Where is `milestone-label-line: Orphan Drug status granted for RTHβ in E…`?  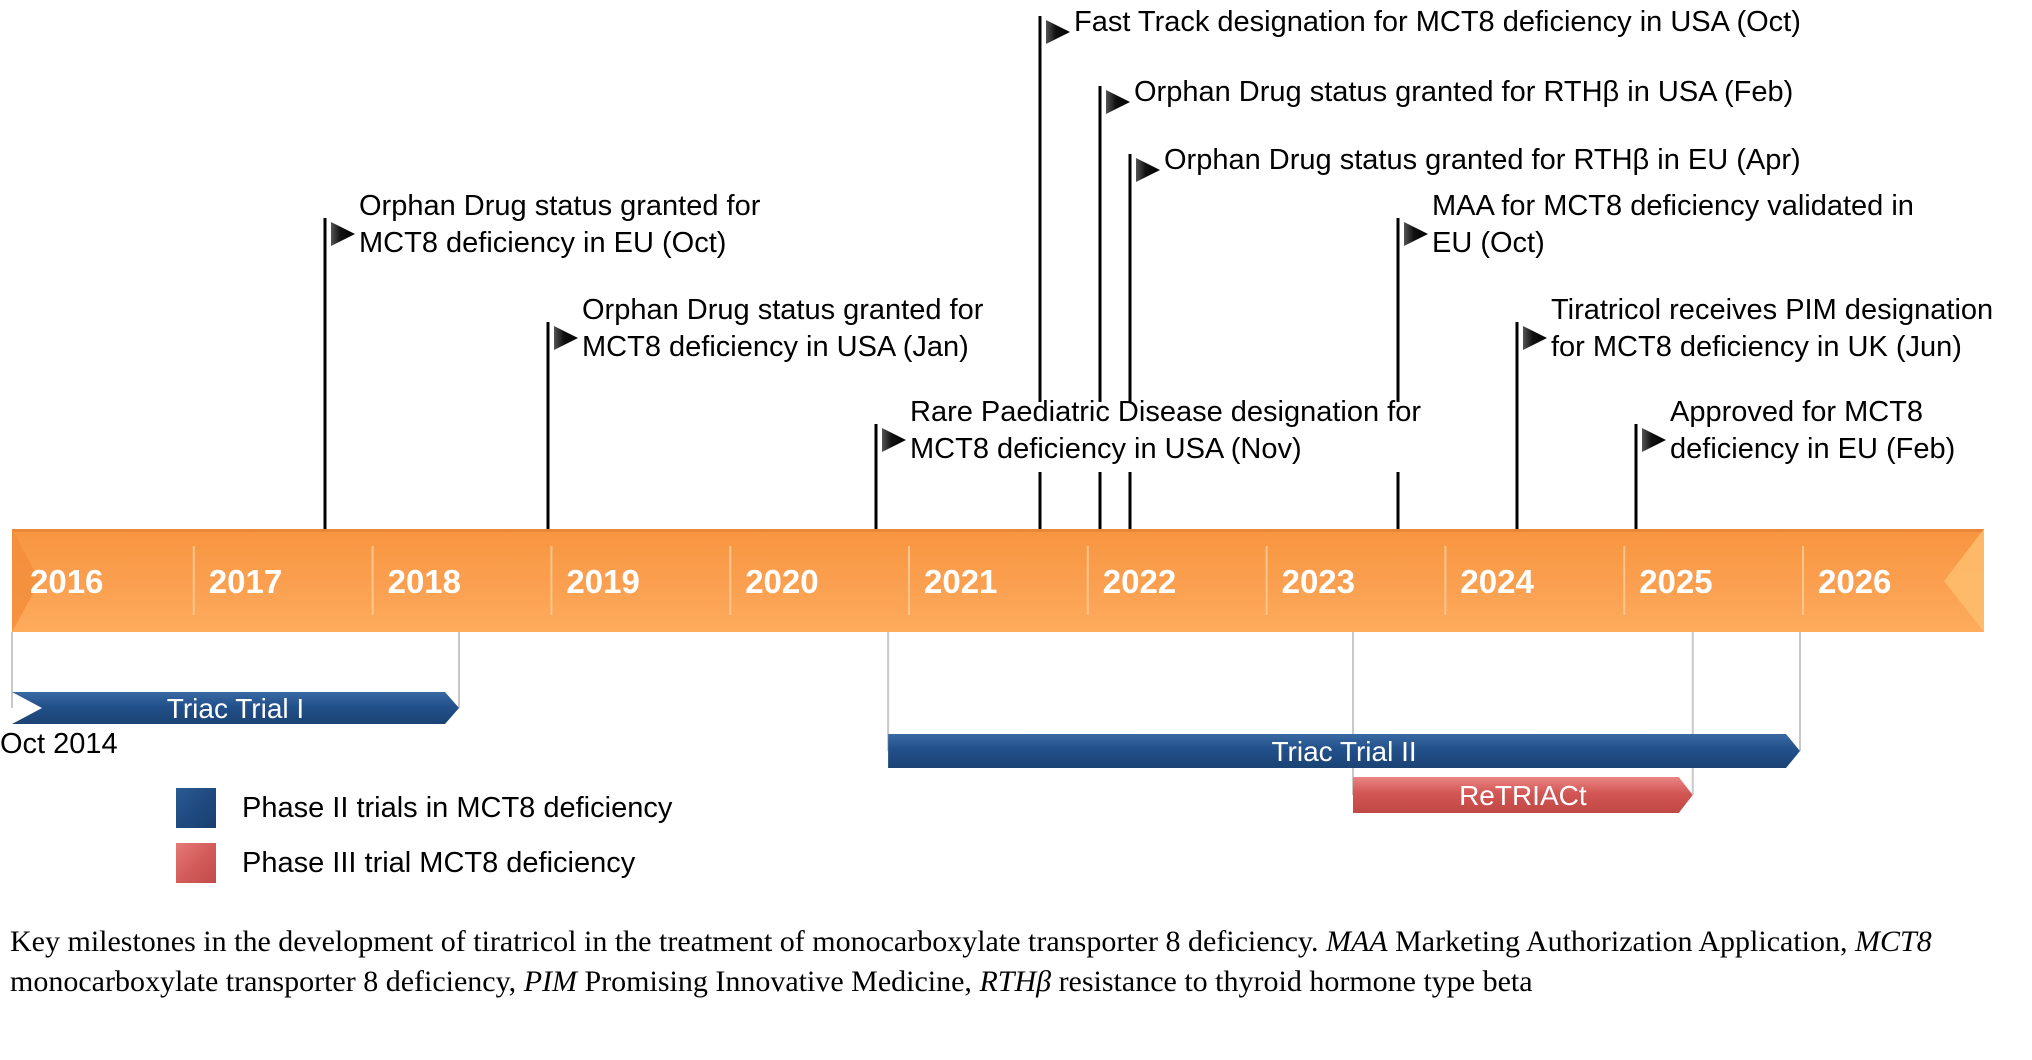
milestone-label-line: Orphan Drug status granted for RTHβ in E… is located at coordinates (1482, 160).